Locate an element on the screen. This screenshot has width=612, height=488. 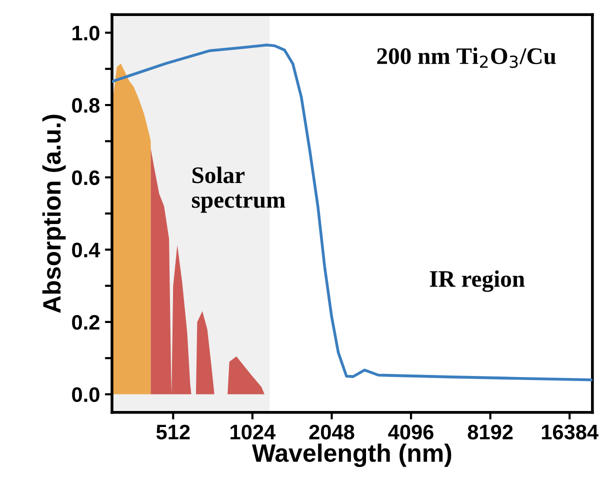
y-tick-label: 0.0 is located at coordinates (86, 394).